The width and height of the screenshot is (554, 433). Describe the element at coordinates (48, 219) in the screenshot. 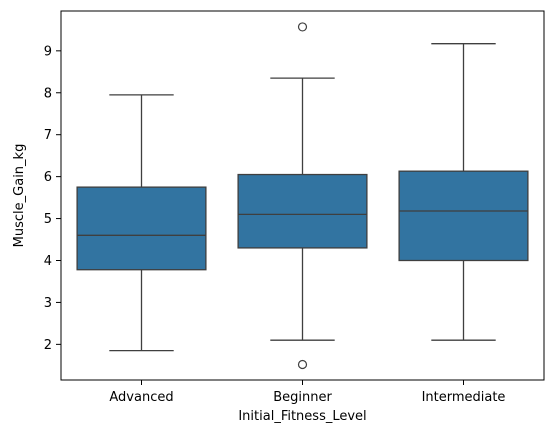

I see `y-tick-label: 5` at that location.